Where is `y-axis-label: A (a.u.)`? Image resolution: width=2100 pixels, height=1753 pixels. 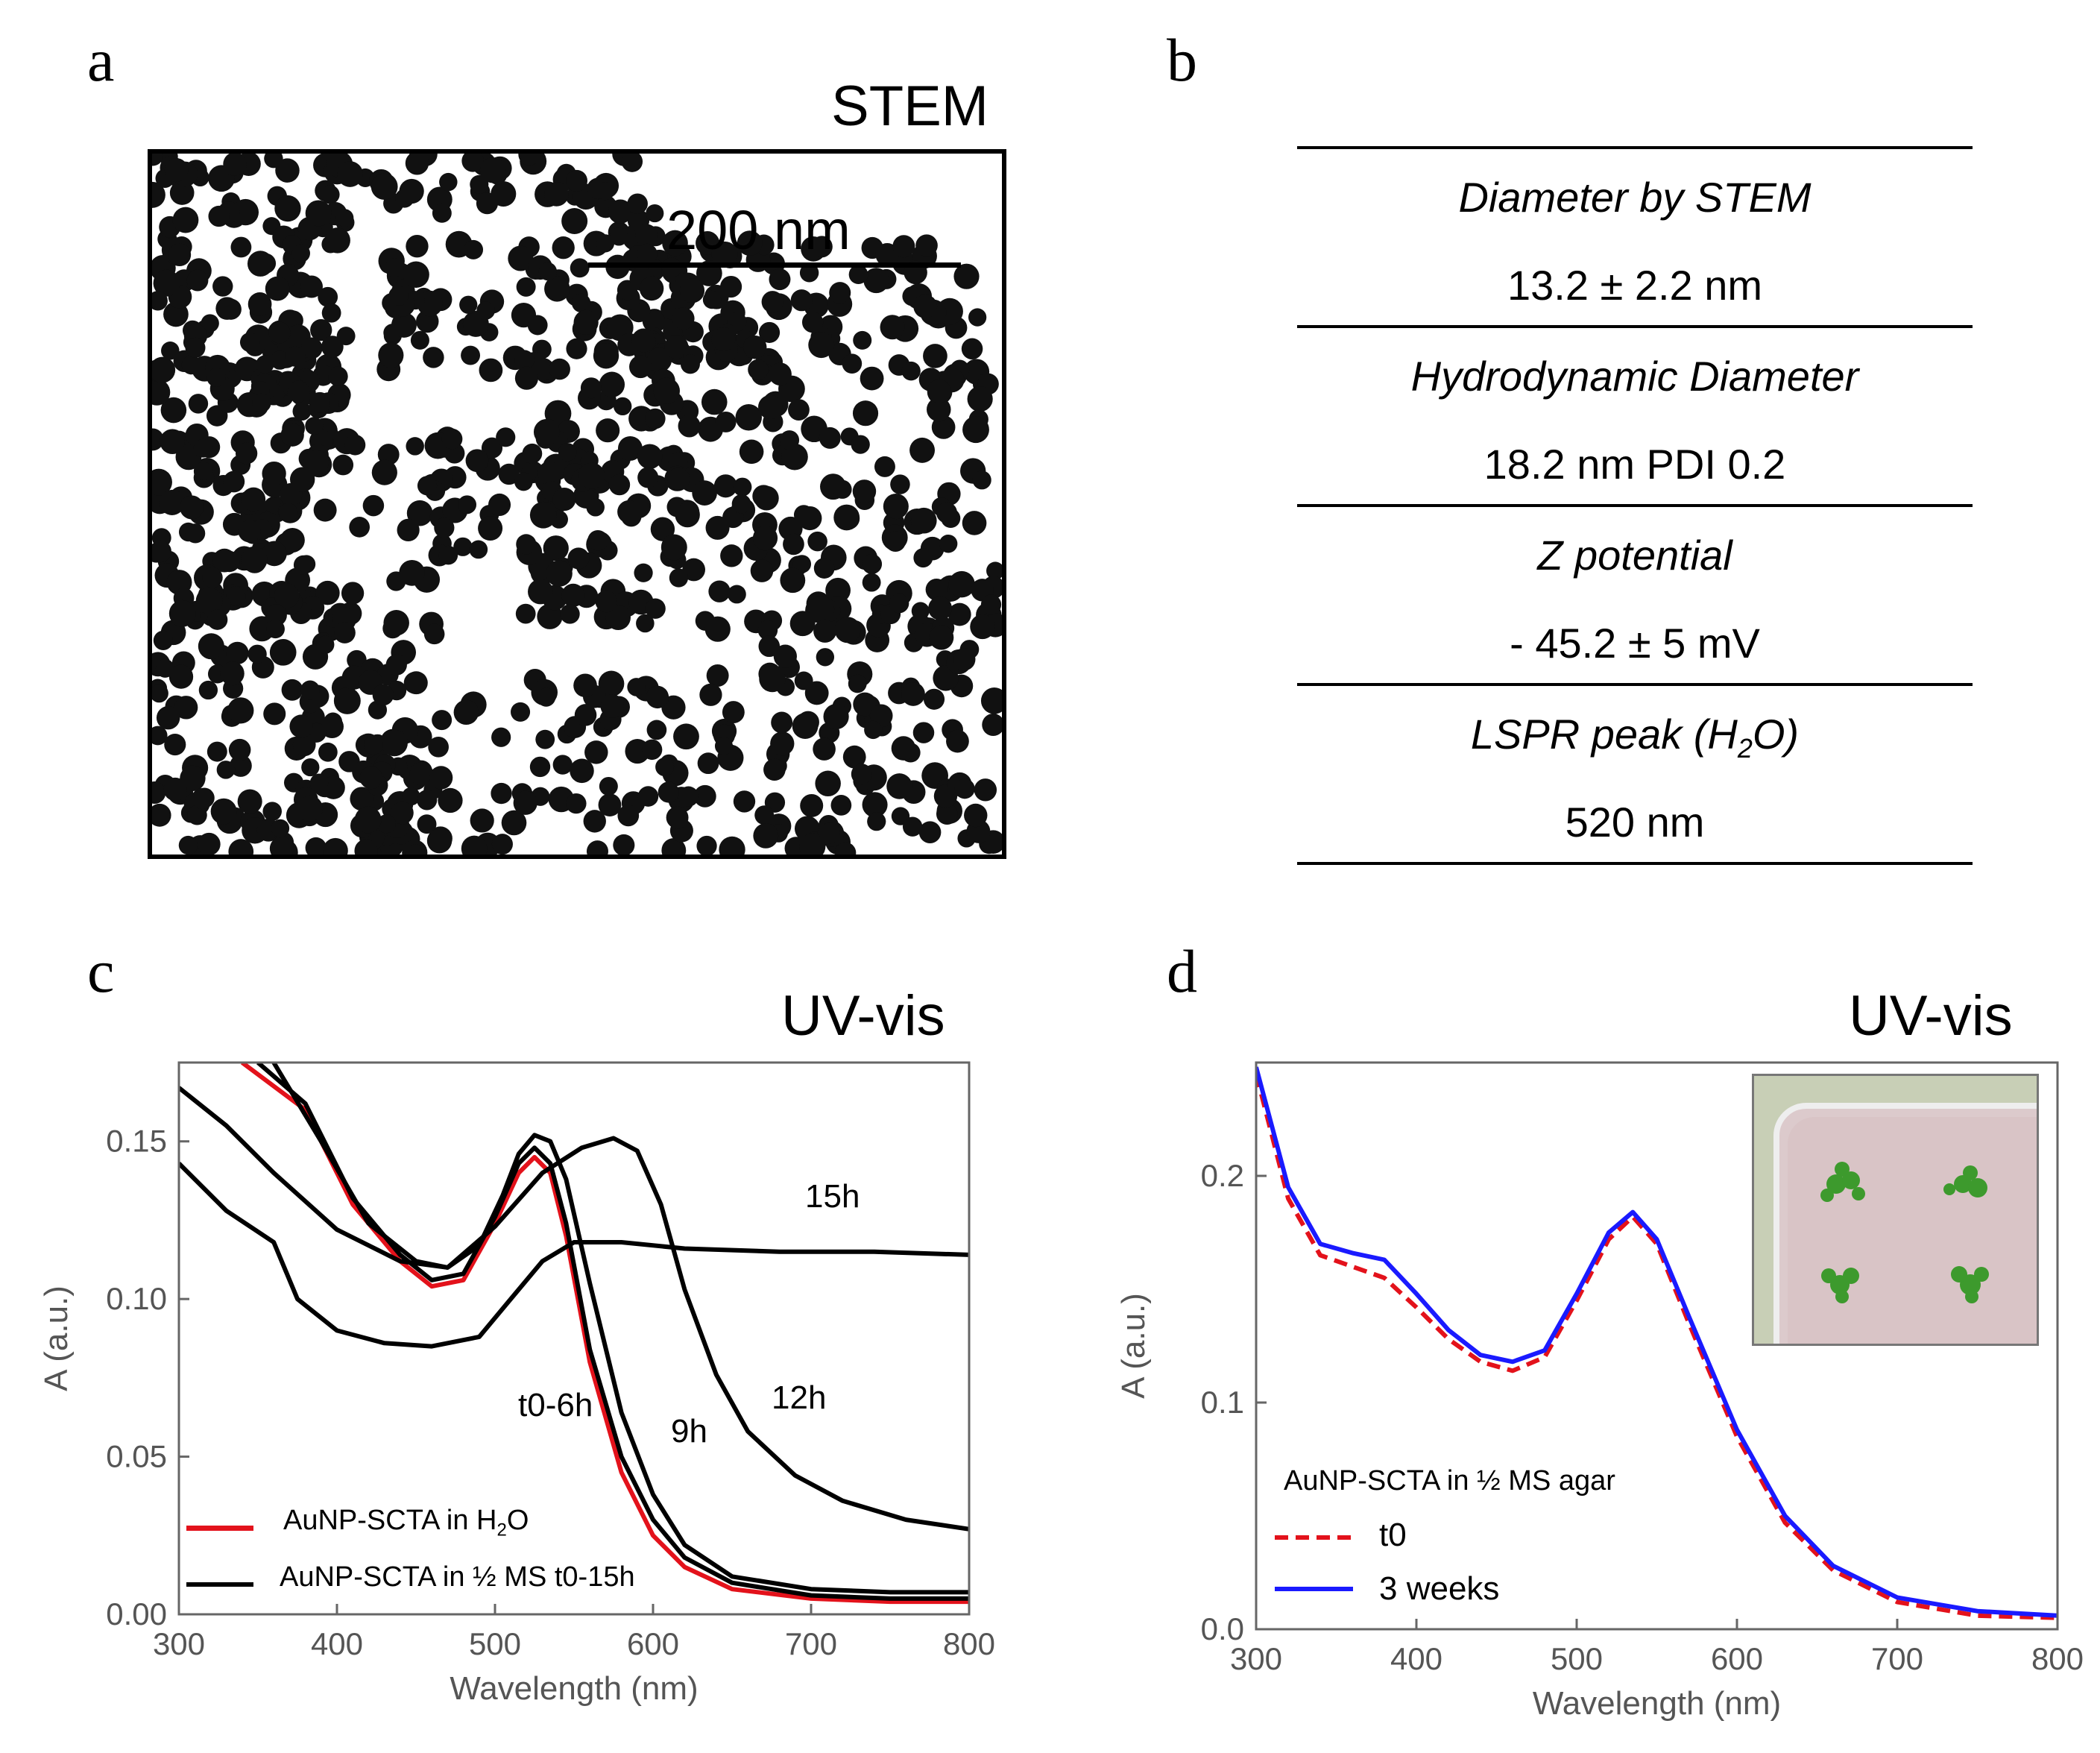 y-axis-label: A (a.u.) is located at coordinates (56, 1338).